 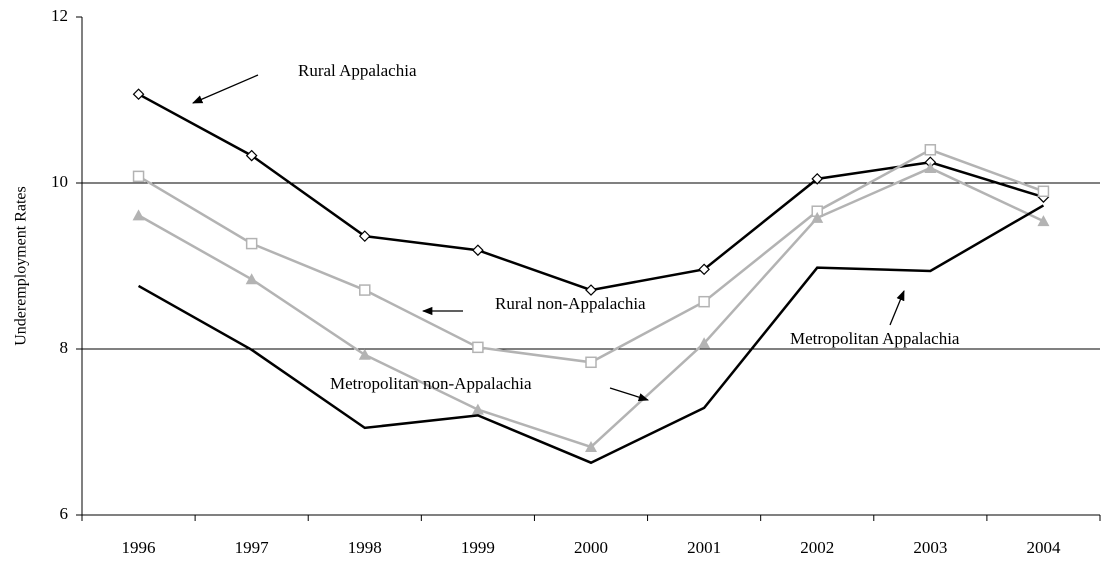 What do you see at coordinates (64, 513) in the screenshot?
I see `y-tick-label: 6` at bounding box center [64, 513].